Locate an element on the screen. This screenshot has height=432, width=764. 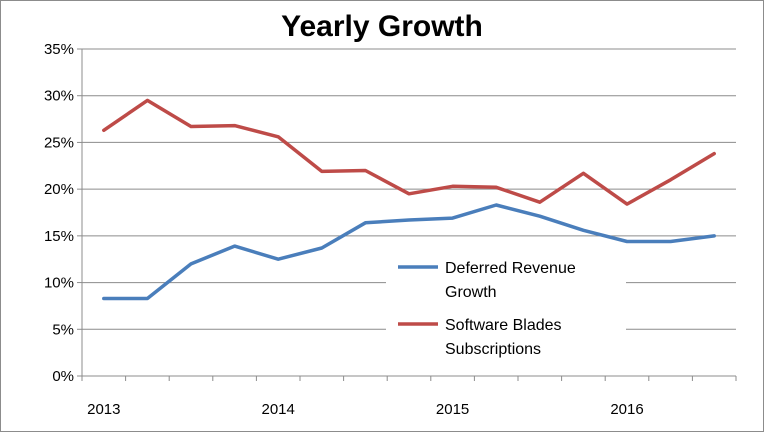
x-tick-label: 2013 is located at coordinates (103, 409).